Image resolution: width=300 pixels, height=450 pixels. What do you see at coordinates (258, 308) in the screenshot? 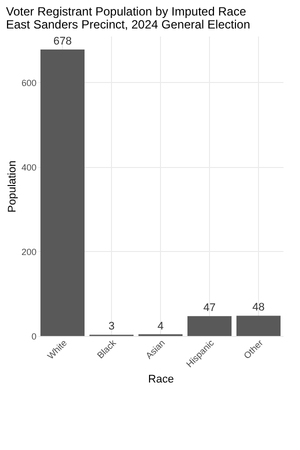
I see `data-label: 48` at bounding box center [258, 308].